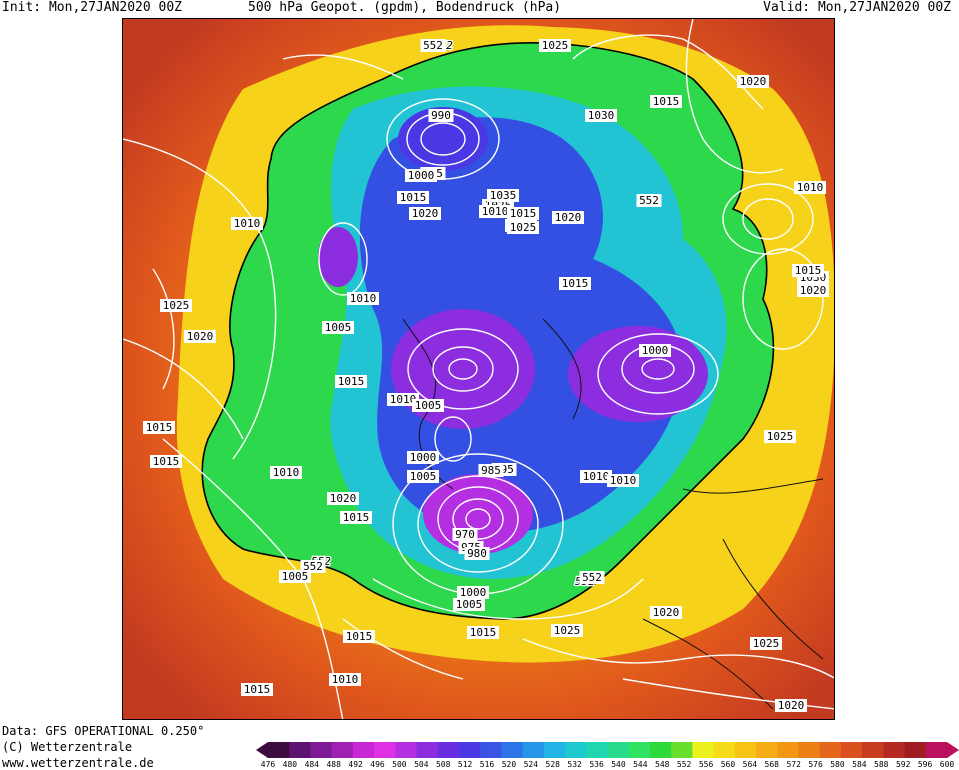 The width and height of the screenshot is (959, 770). I want to click on colorbar-tick-label: 516, so click(487, 764).